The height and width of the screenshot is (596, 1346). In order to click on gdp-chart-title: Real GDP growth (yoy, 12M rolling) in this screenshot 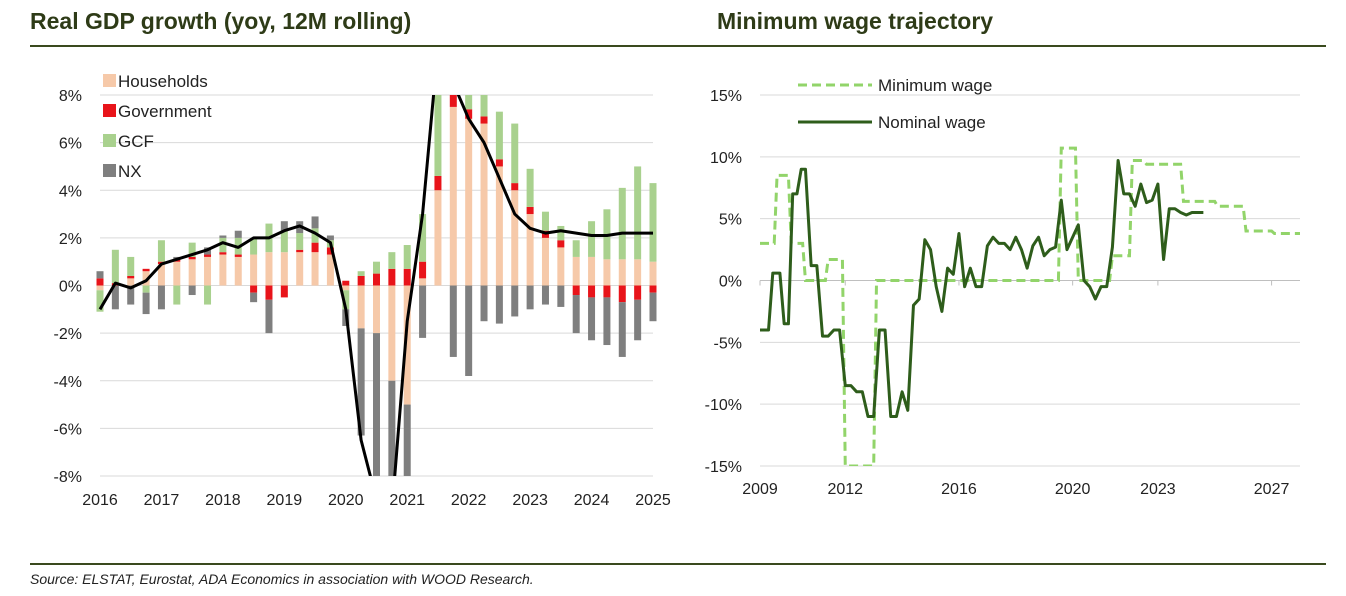, I will do `click(221, 21)`.